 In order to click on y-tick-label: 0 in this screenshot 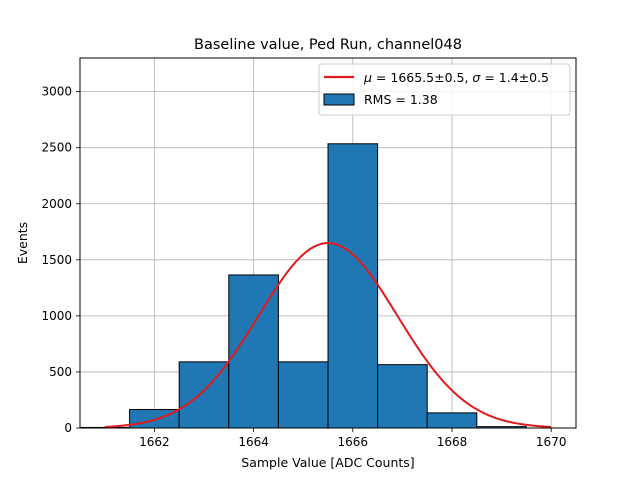, I will do `click(68, 428)`.